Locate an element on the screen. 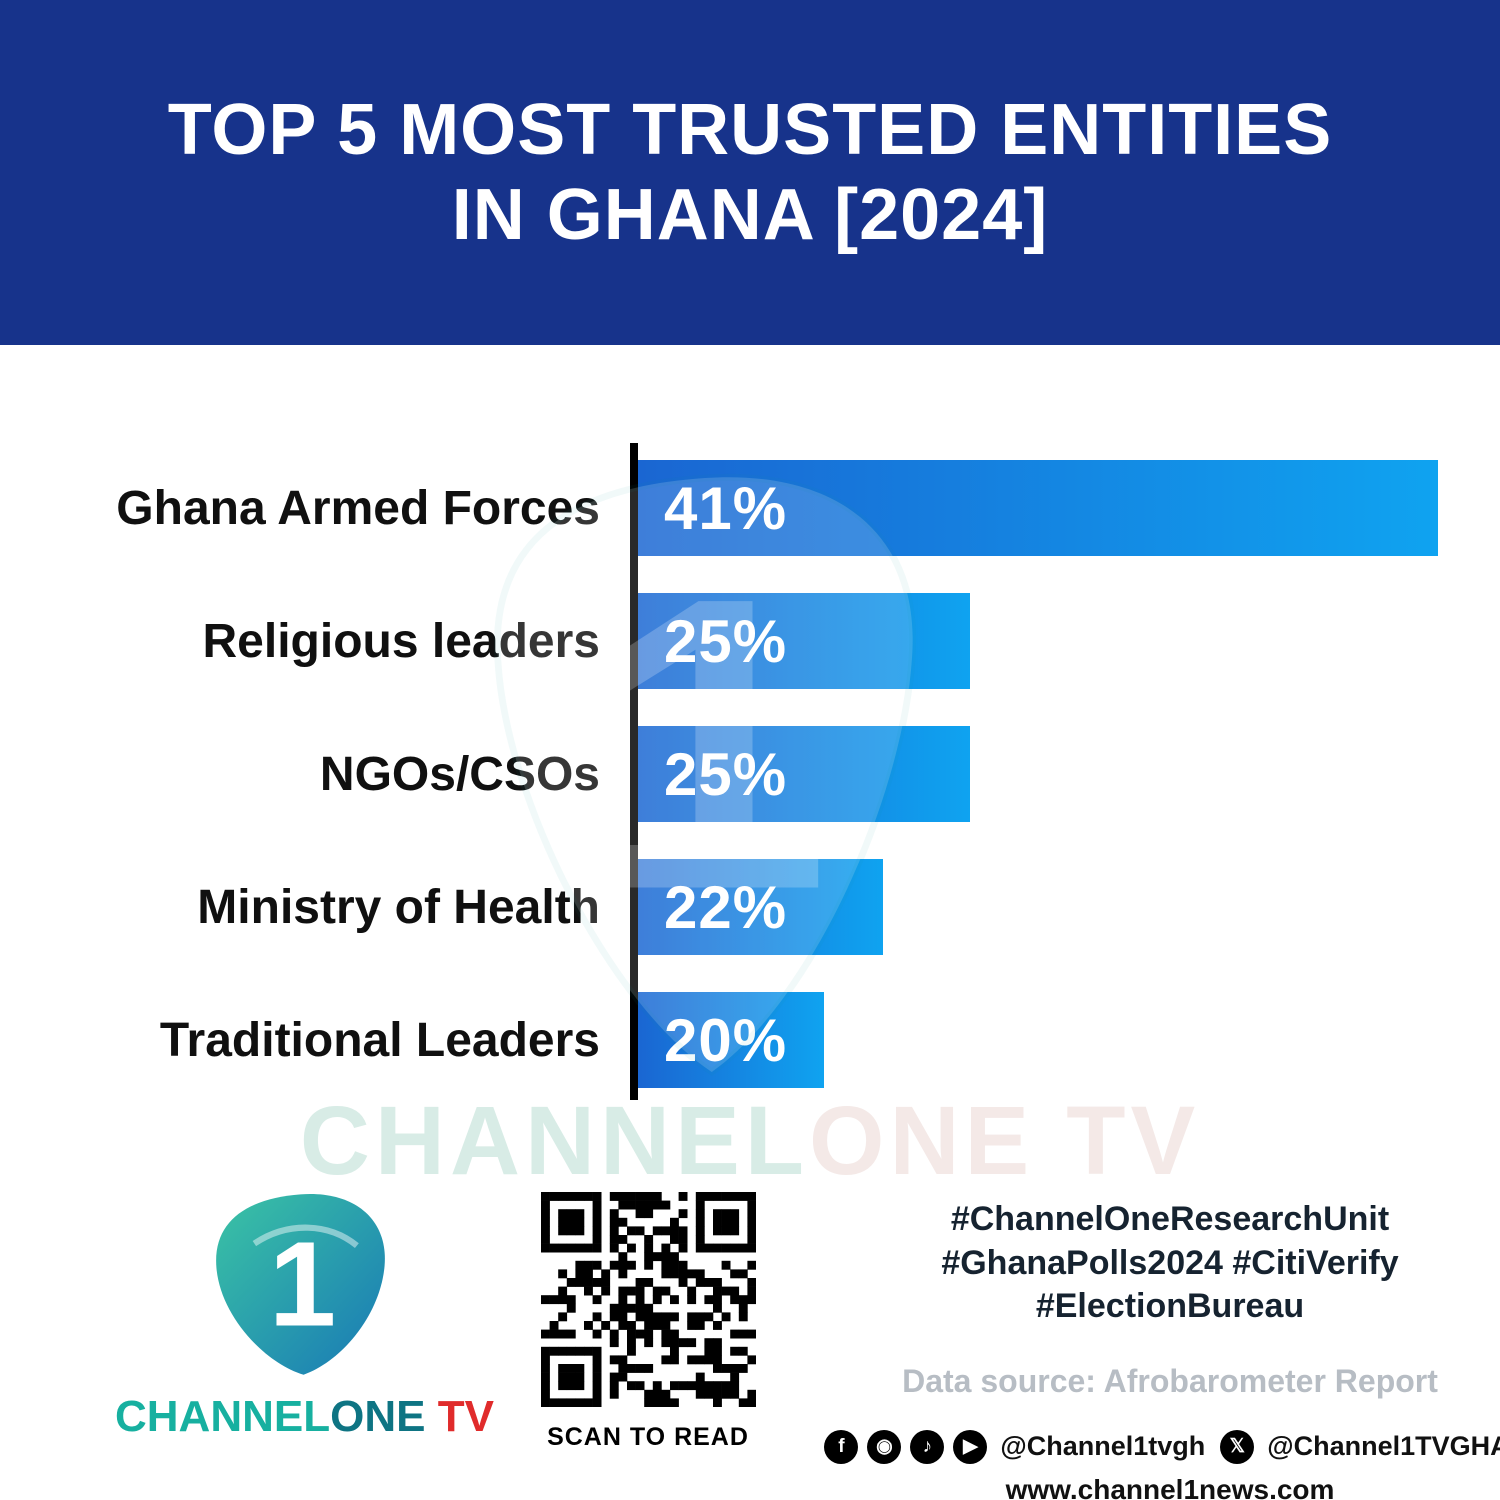  hashtags-line1: #ChannelOneResearchUnit is located at coordinates (1170, 1219).